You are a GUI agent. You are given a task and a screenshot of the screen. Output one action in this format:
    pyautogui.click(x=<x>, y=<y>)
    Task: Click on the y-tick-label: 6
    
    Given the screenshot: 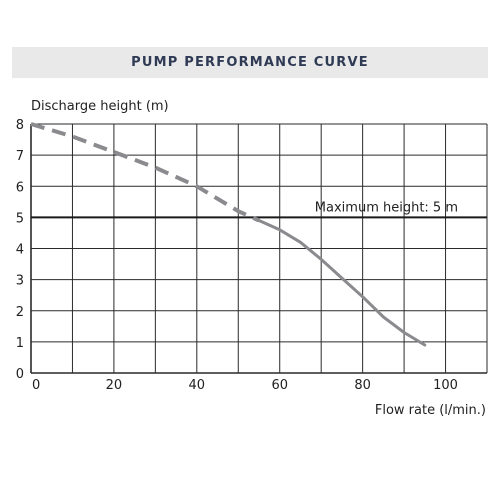 What is the action you would take?
    pyautogui.click(x=20, y=187)
    